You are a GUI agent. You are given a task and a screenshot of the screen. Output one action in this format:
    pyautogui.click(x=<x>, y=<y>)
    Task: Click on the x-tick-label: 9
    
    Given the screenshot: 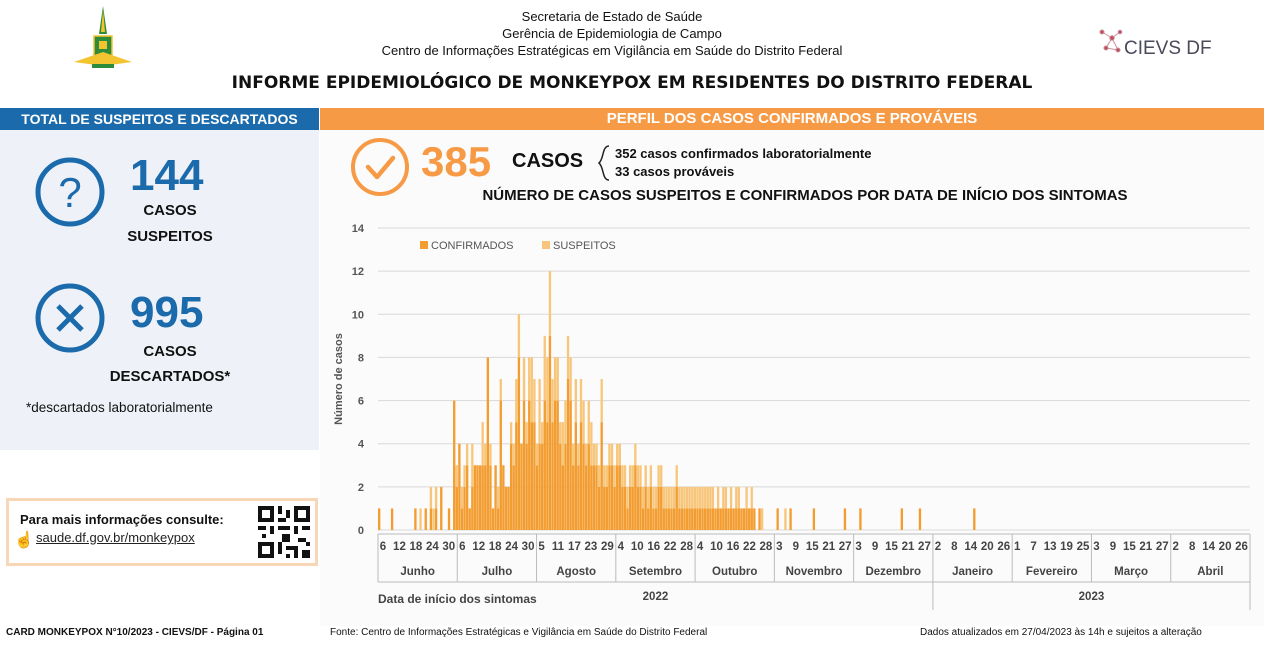 What is the action you would take?
    pyautogui.click(x=875, y=547)
    